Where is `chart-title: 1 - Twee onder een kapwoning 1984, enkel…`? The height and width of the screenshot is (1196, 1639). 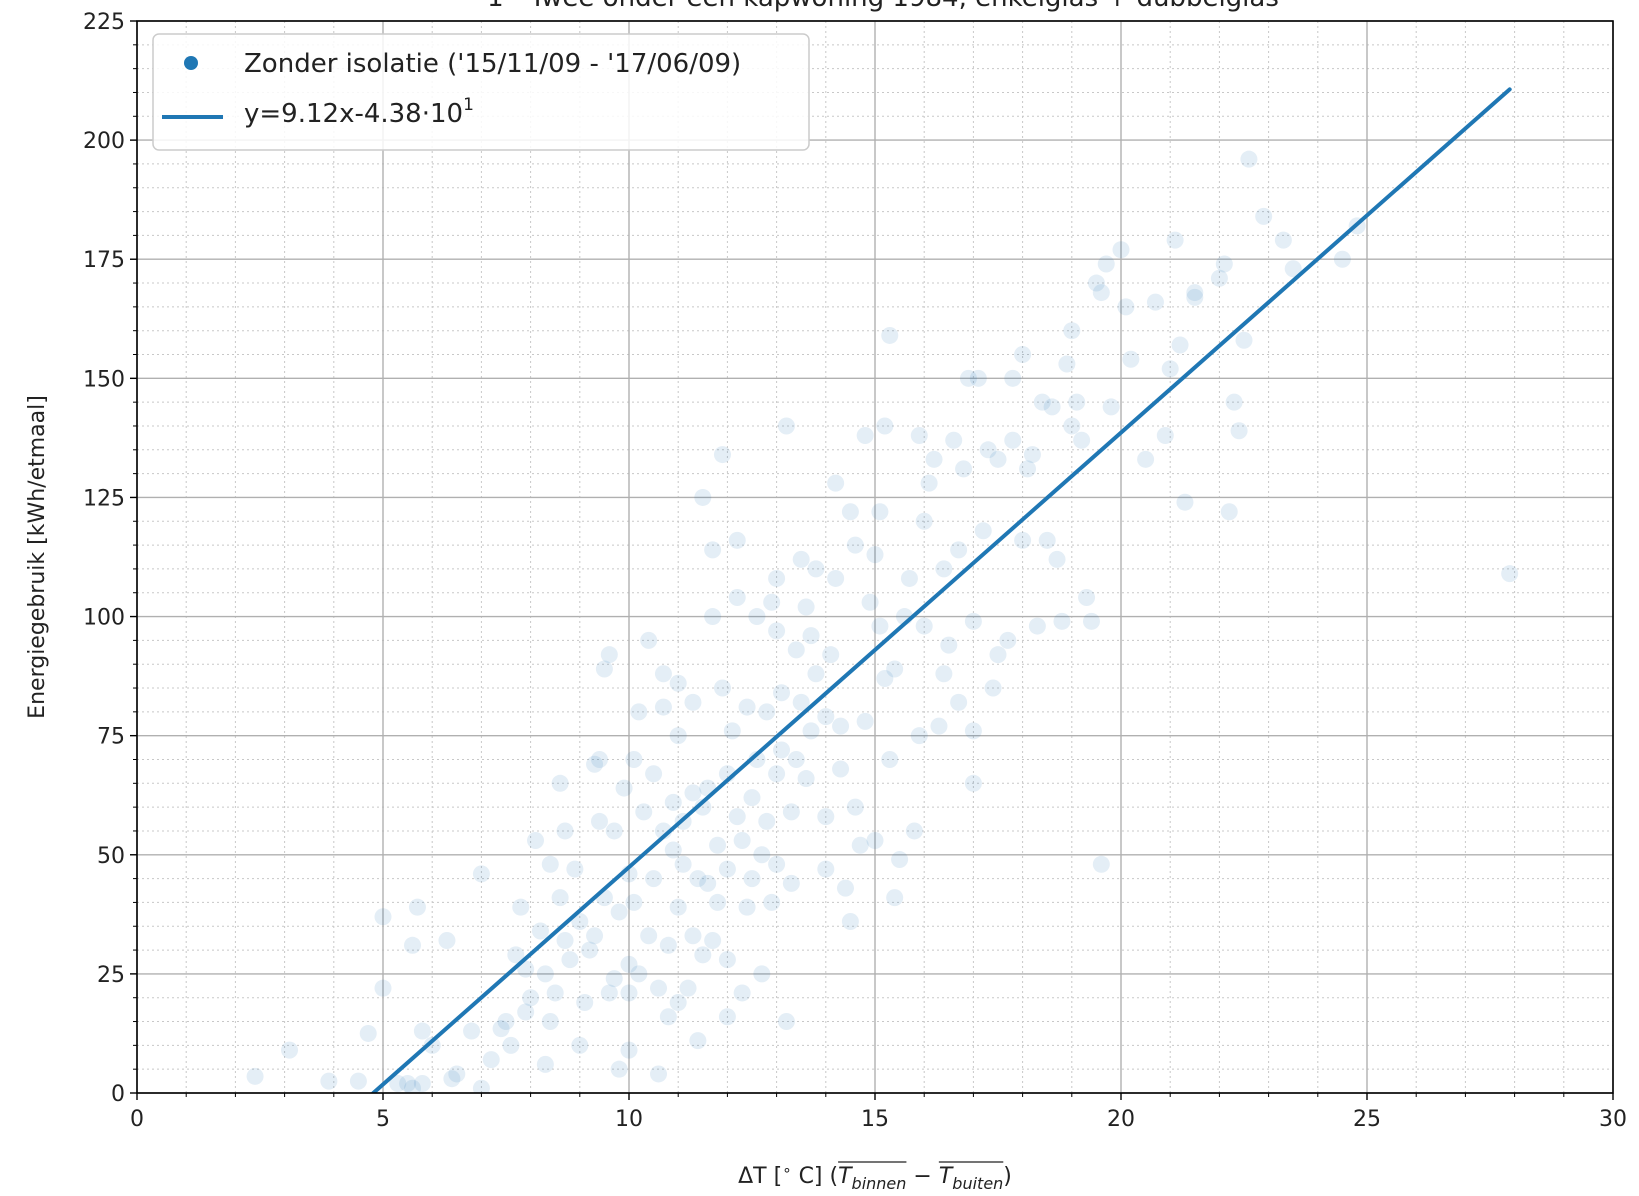 chart-title: 1 - Twee onder een kapwoning 1984, enkel… is located at coordinates (883, 6).